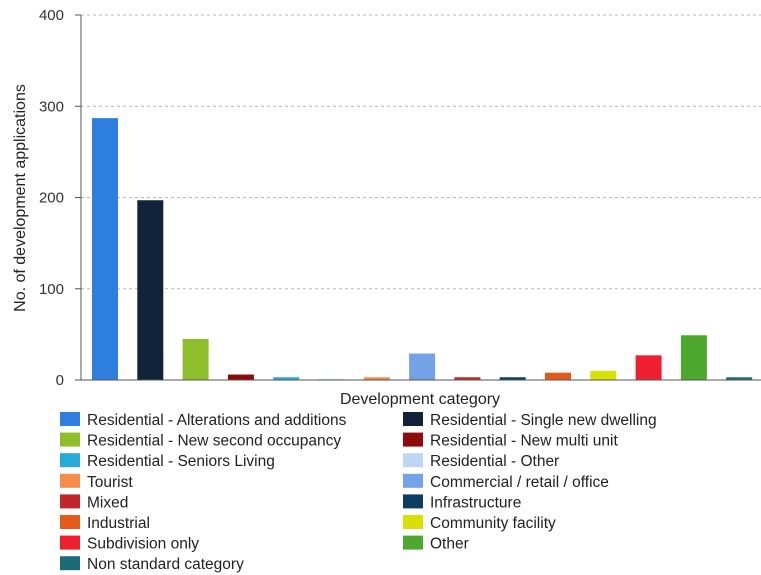 The width and height of the screenshot is (761, 575). Describe the element at coordinates (118, 523) in the screenshot. I see `legend-label-11: Industrial` at that location.